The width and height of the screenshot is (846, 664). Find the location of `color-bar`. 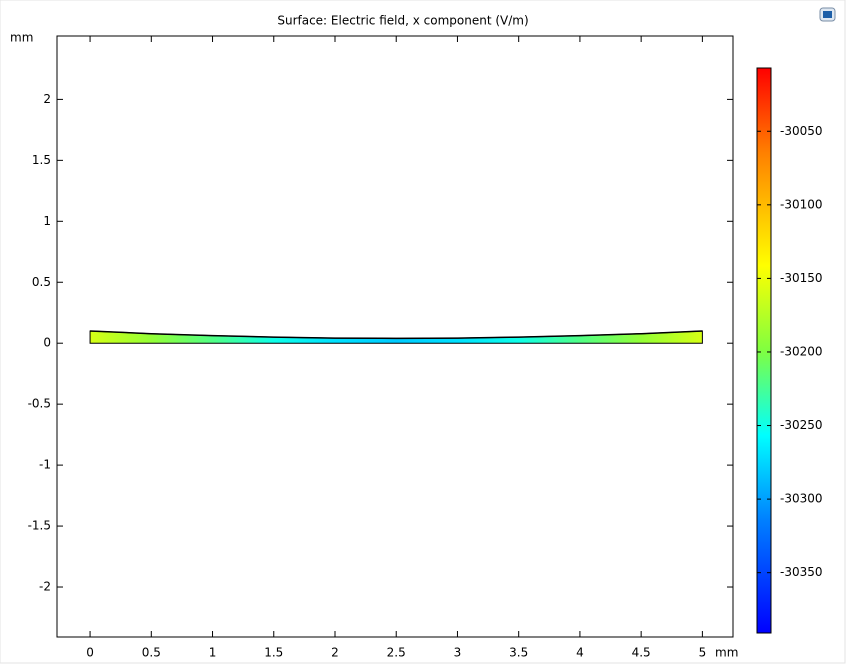

color-bar is located at coordinates (764, 350).